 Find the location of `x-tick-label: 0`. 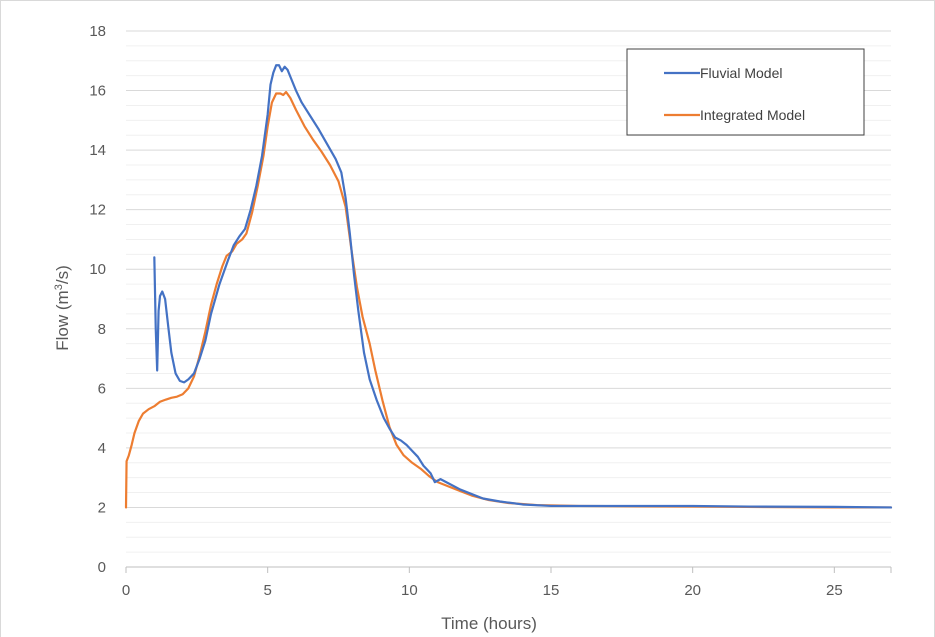

x-tick-label: 0 is located at coordinates (126, 590).